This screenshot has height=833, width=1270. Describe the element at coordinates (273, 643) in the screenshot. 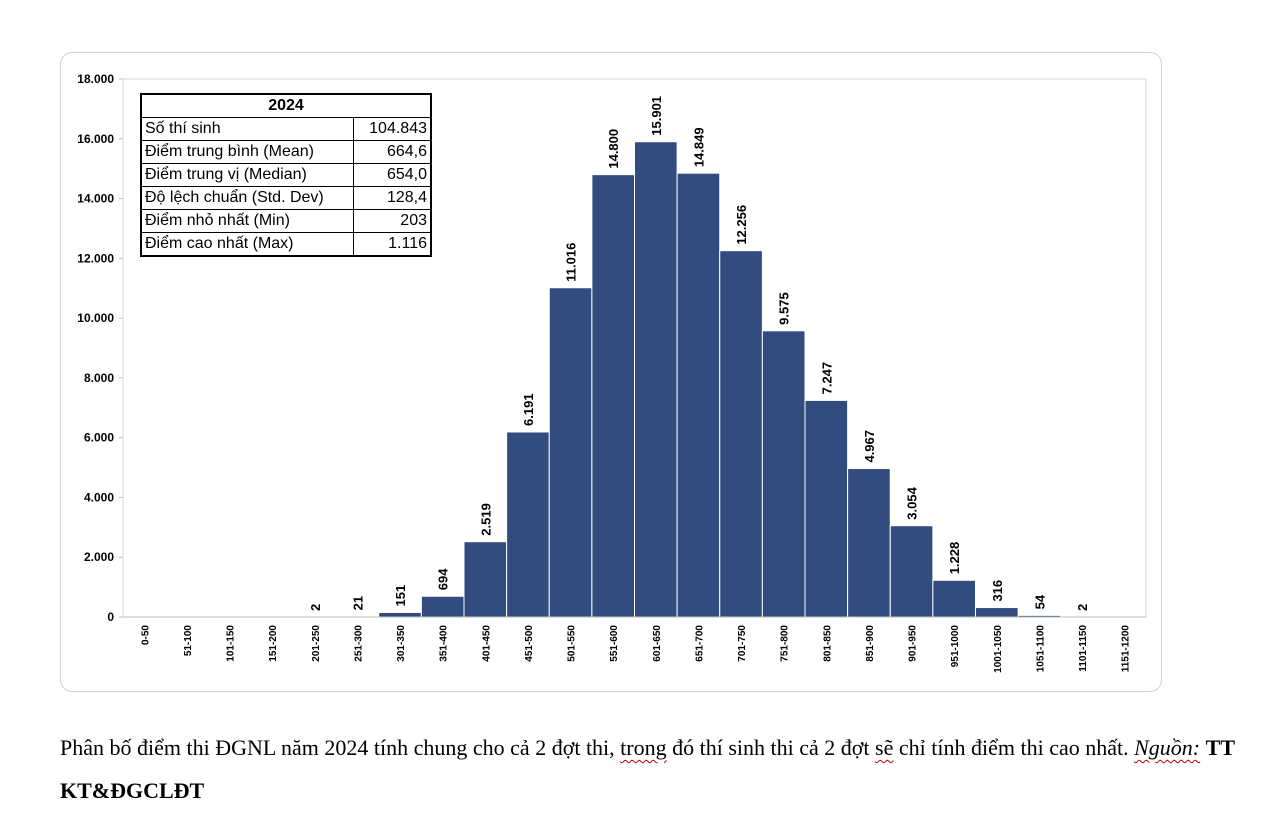

I see `x-tick-label: 151-200` at that location.